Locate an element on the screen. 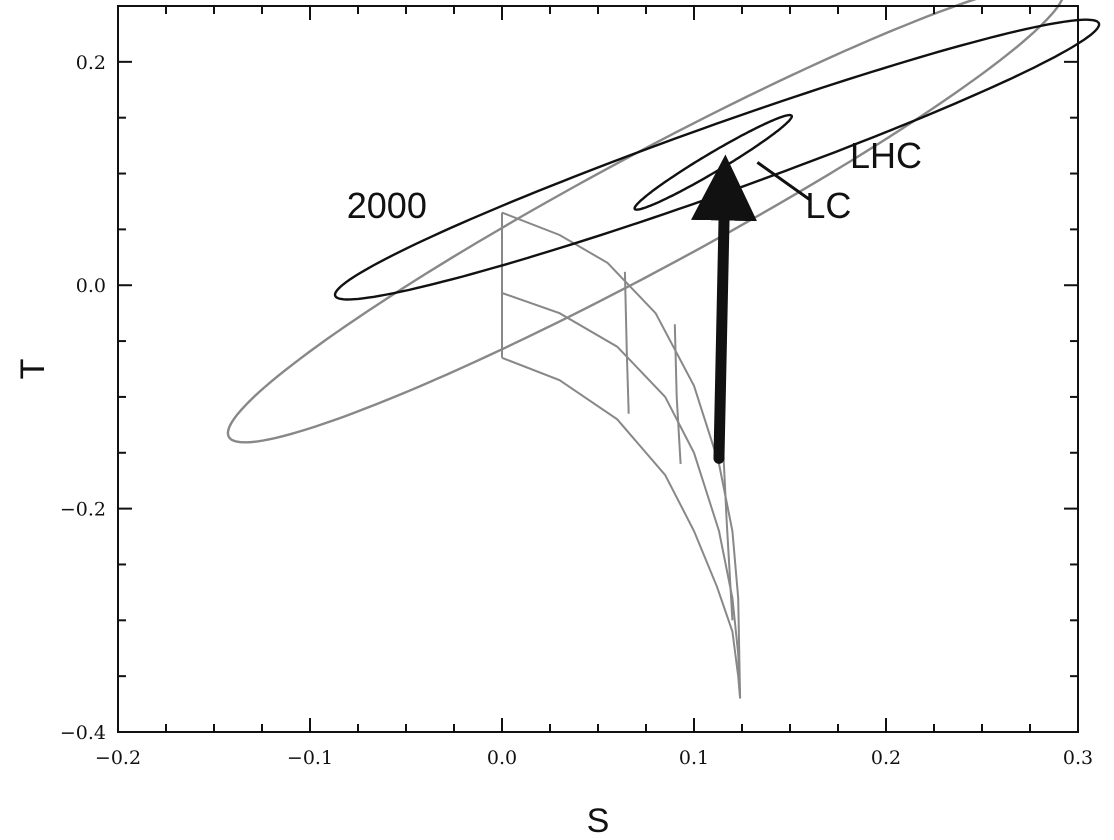  ellipse-lc is located at coordinates (713, 162).